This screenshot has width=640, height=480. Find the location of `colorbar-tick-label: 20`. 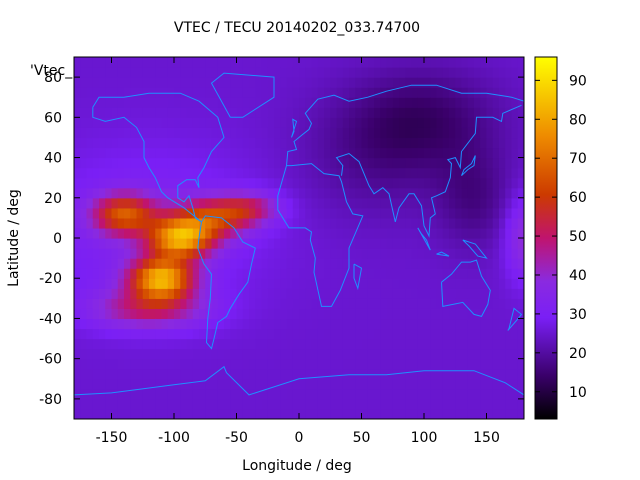

colorbar-tick-label: 20 is located at coordinates (578, 354).